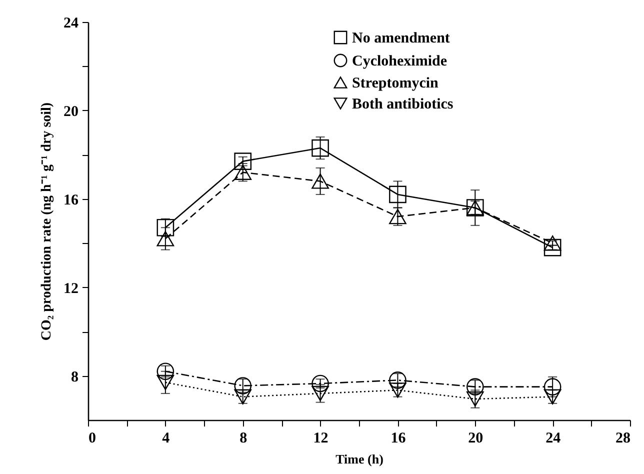  What do you see at coordinates (396, 84) in the screenshot?
I see `legend-label: Streptomycin` at bounding box center [396, 84].